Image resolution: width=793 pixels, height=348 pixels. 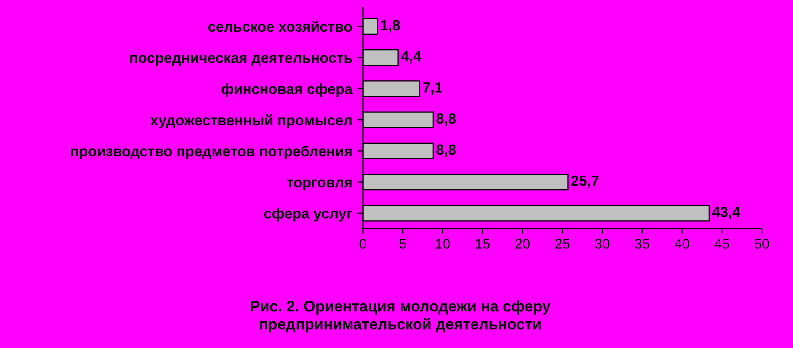 What do you see at coordinates (241, 60) in the screenshot?
I see `y-tick-label: посредническая деятельность` at bounding box center [241, 60].